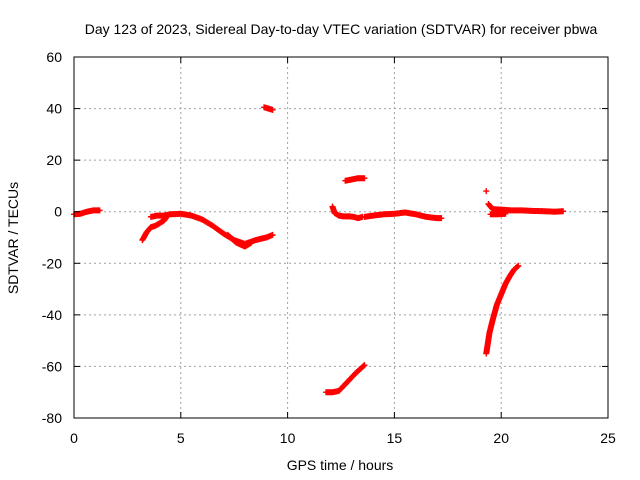 This screenshot has height=480, width=640. What do you see at coordinates (340, 465) in the screenshot?
I see `x-axis-label: GPS time / hours` at bounding box center [340, 465].